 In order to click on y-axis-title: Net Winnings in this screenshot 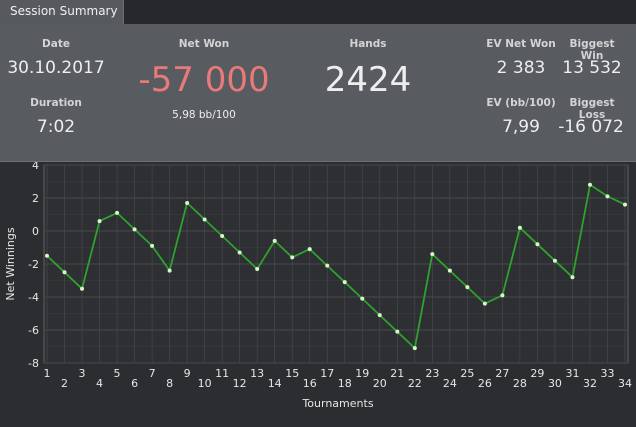, I will do `click(10, 263)`.